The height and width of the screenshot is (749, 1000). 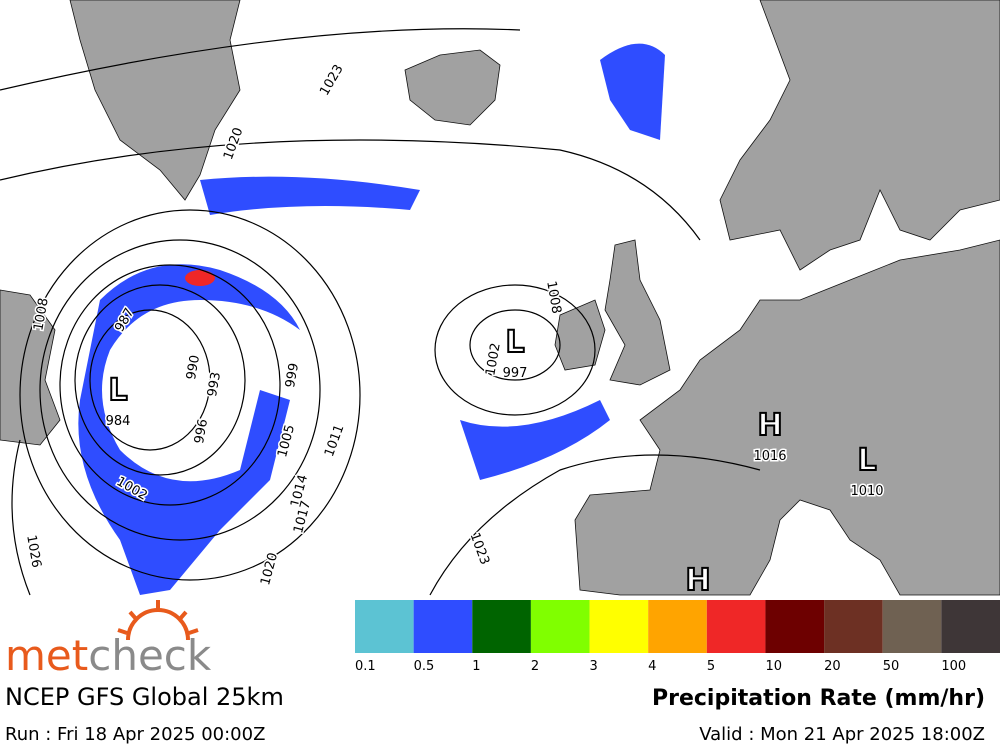 What do you see at coordinates (832, 666) in the screenshot?
I see `legend-tick: 20` at bounding box center [832, 666].